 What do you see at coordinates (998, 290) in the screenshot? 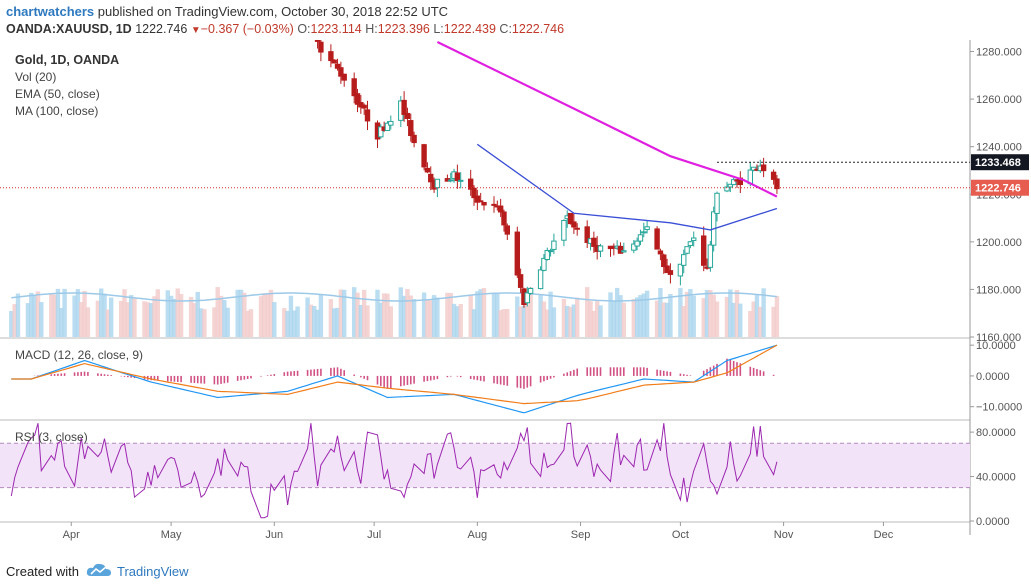
I see `price-tick-label: 1180.000` at bounding box center [998, 290].